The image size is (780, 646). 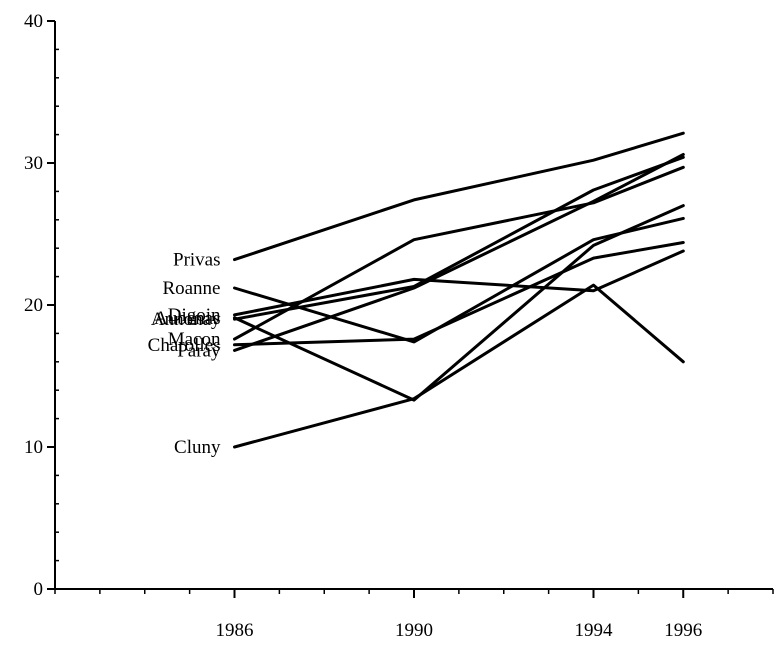 I want to click on x-tick-label: 1994, so click(x=594, y=630).